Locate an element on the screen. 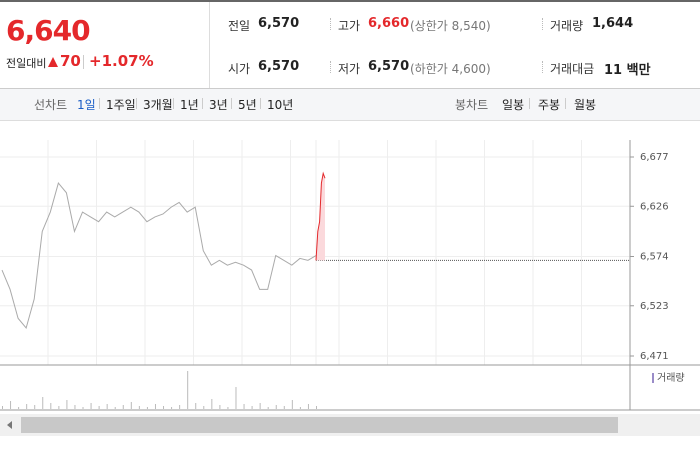  price-line is located at coordinates (159, 256).